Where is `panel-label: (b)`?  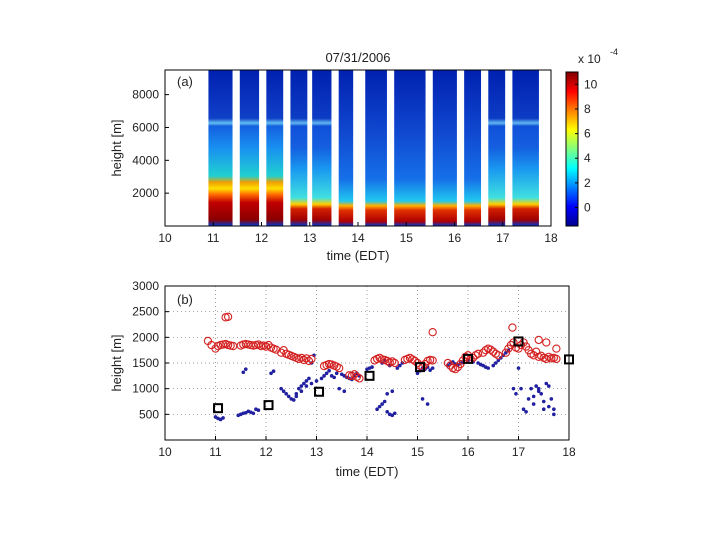 panel-label: (b) is located at coordinates (185, 299).